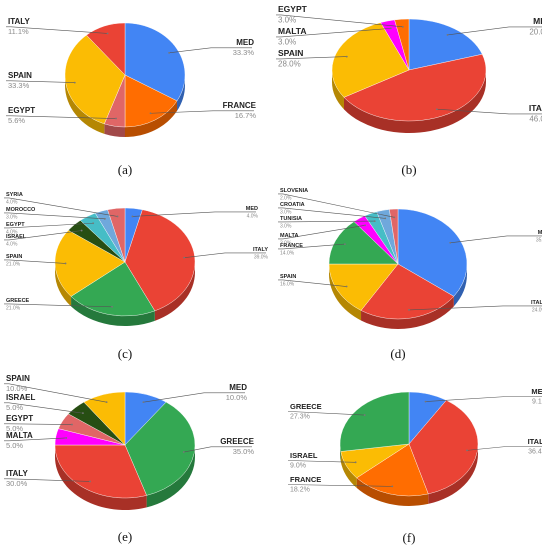 The image size is (542, 550). I want to click on slice-label: CROATIA, so click(292, 205).